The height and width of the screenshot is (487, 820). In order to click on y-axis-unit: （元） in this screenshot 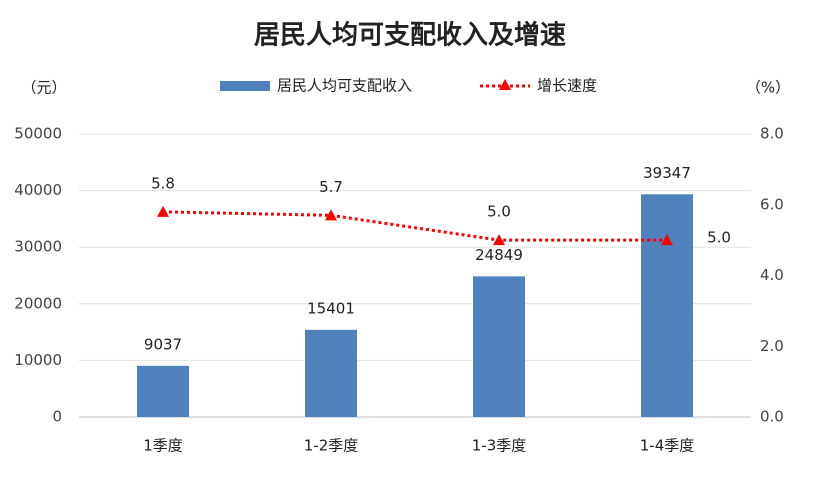, I will do `click(43, 88)`.